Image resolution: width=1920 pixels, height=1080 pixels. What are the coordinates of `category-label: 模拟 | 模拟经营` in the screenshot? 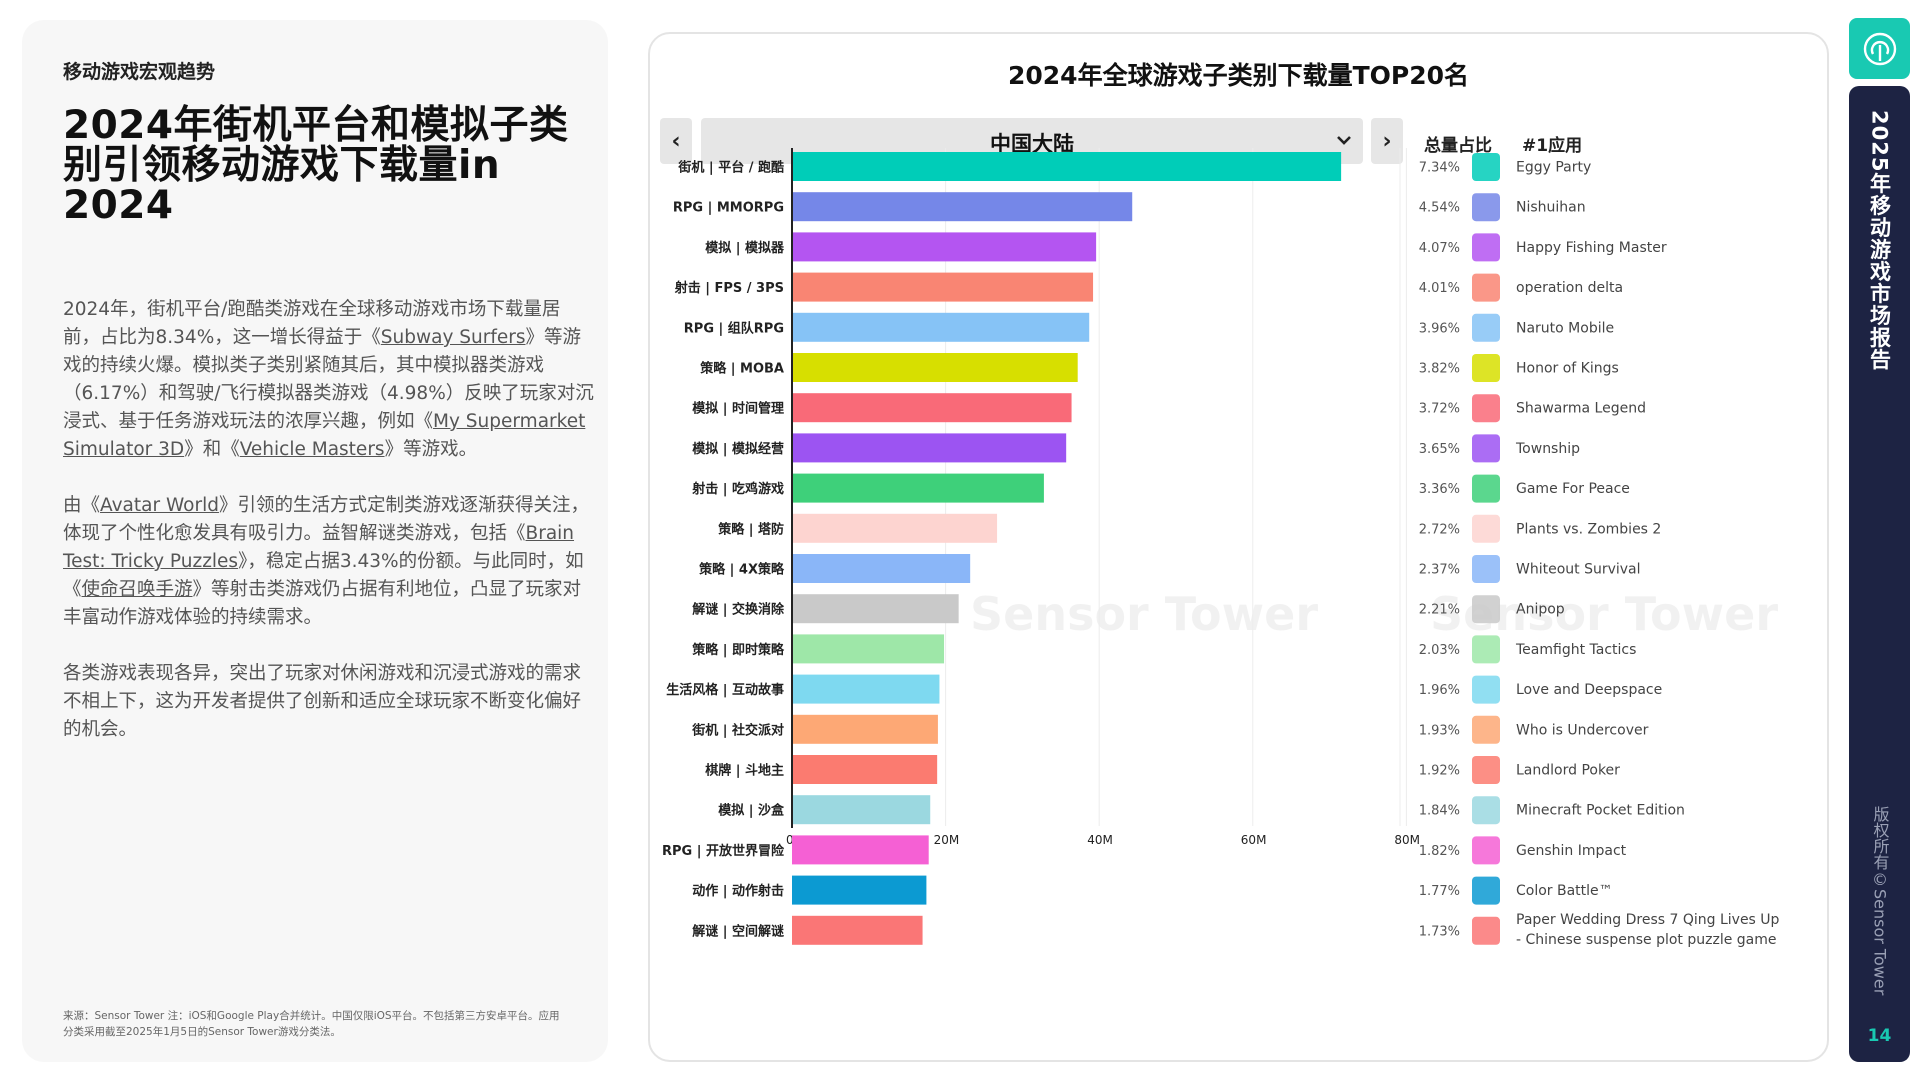 It's located at (738, 449).